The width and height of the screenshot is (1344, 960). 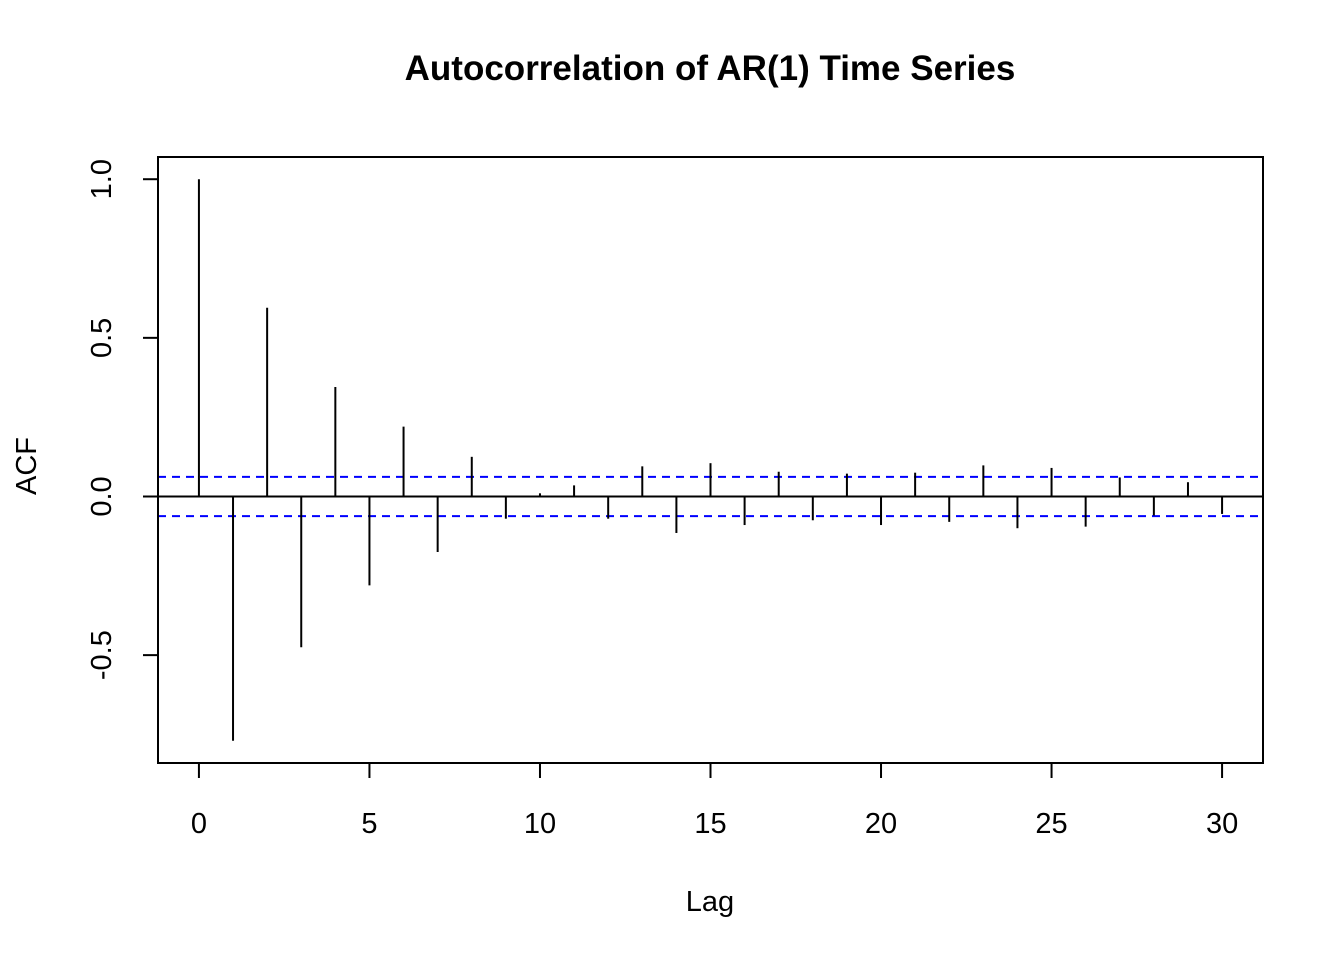 What do you see at coordinates (1222, 824) in the screenshot?
I see `x-tick-label: 30` at bounding box center [1222, 824].